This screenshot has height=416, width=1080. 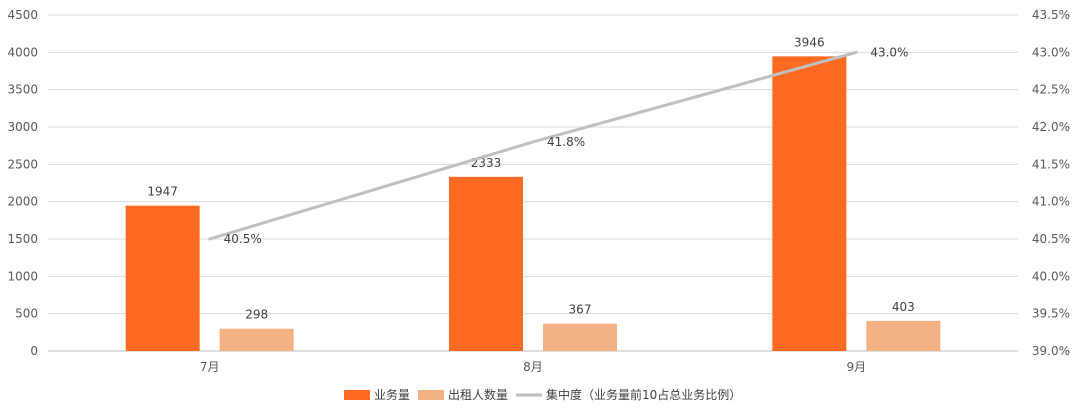 What do you see at coordinates (542, 394) in the screenshot?
I see `legend: 业务量 出租人数量 集中度（业务量前10占总业务比例）` at bounding box center [542, 394].